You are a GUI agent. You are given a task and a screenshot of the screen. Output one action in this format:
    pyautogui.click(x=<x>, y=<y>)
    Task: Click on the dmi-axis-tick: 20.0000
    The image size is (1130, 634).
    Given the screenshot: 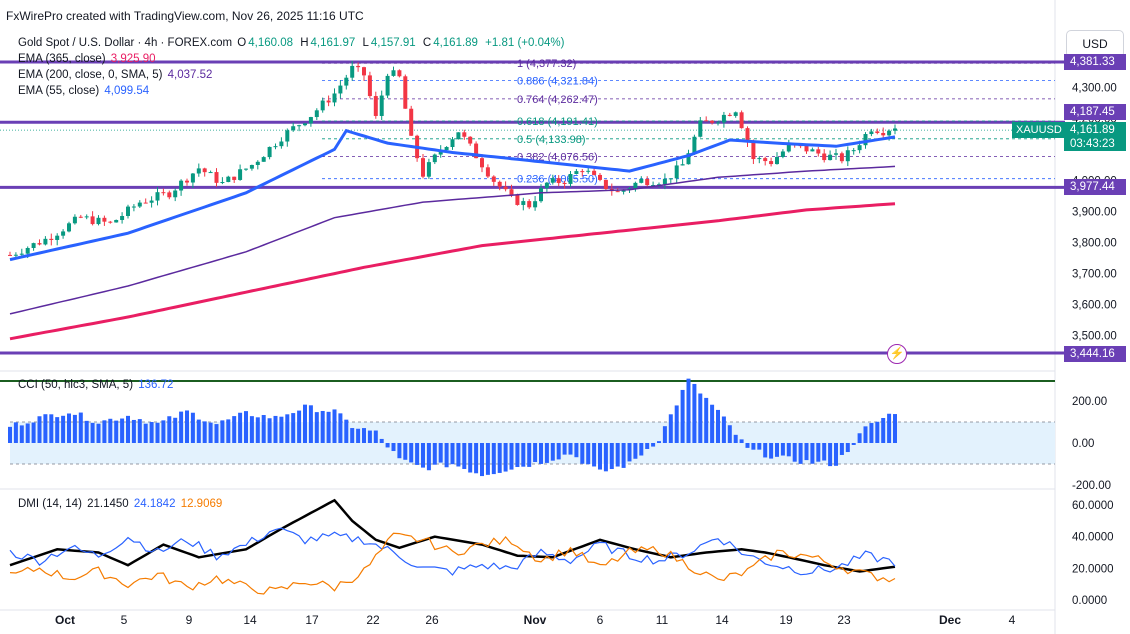 What is the action you would take?
    pyautogui.click(x=1093, y=569)
    